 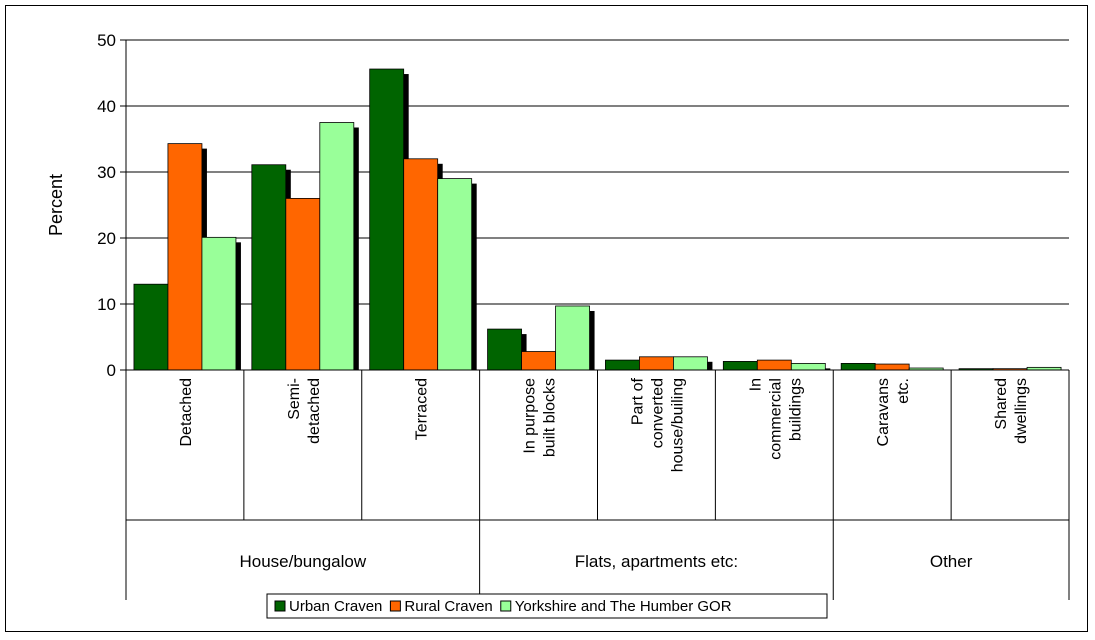 I want to click on category-label: Detached, so click(x=186, y=412).